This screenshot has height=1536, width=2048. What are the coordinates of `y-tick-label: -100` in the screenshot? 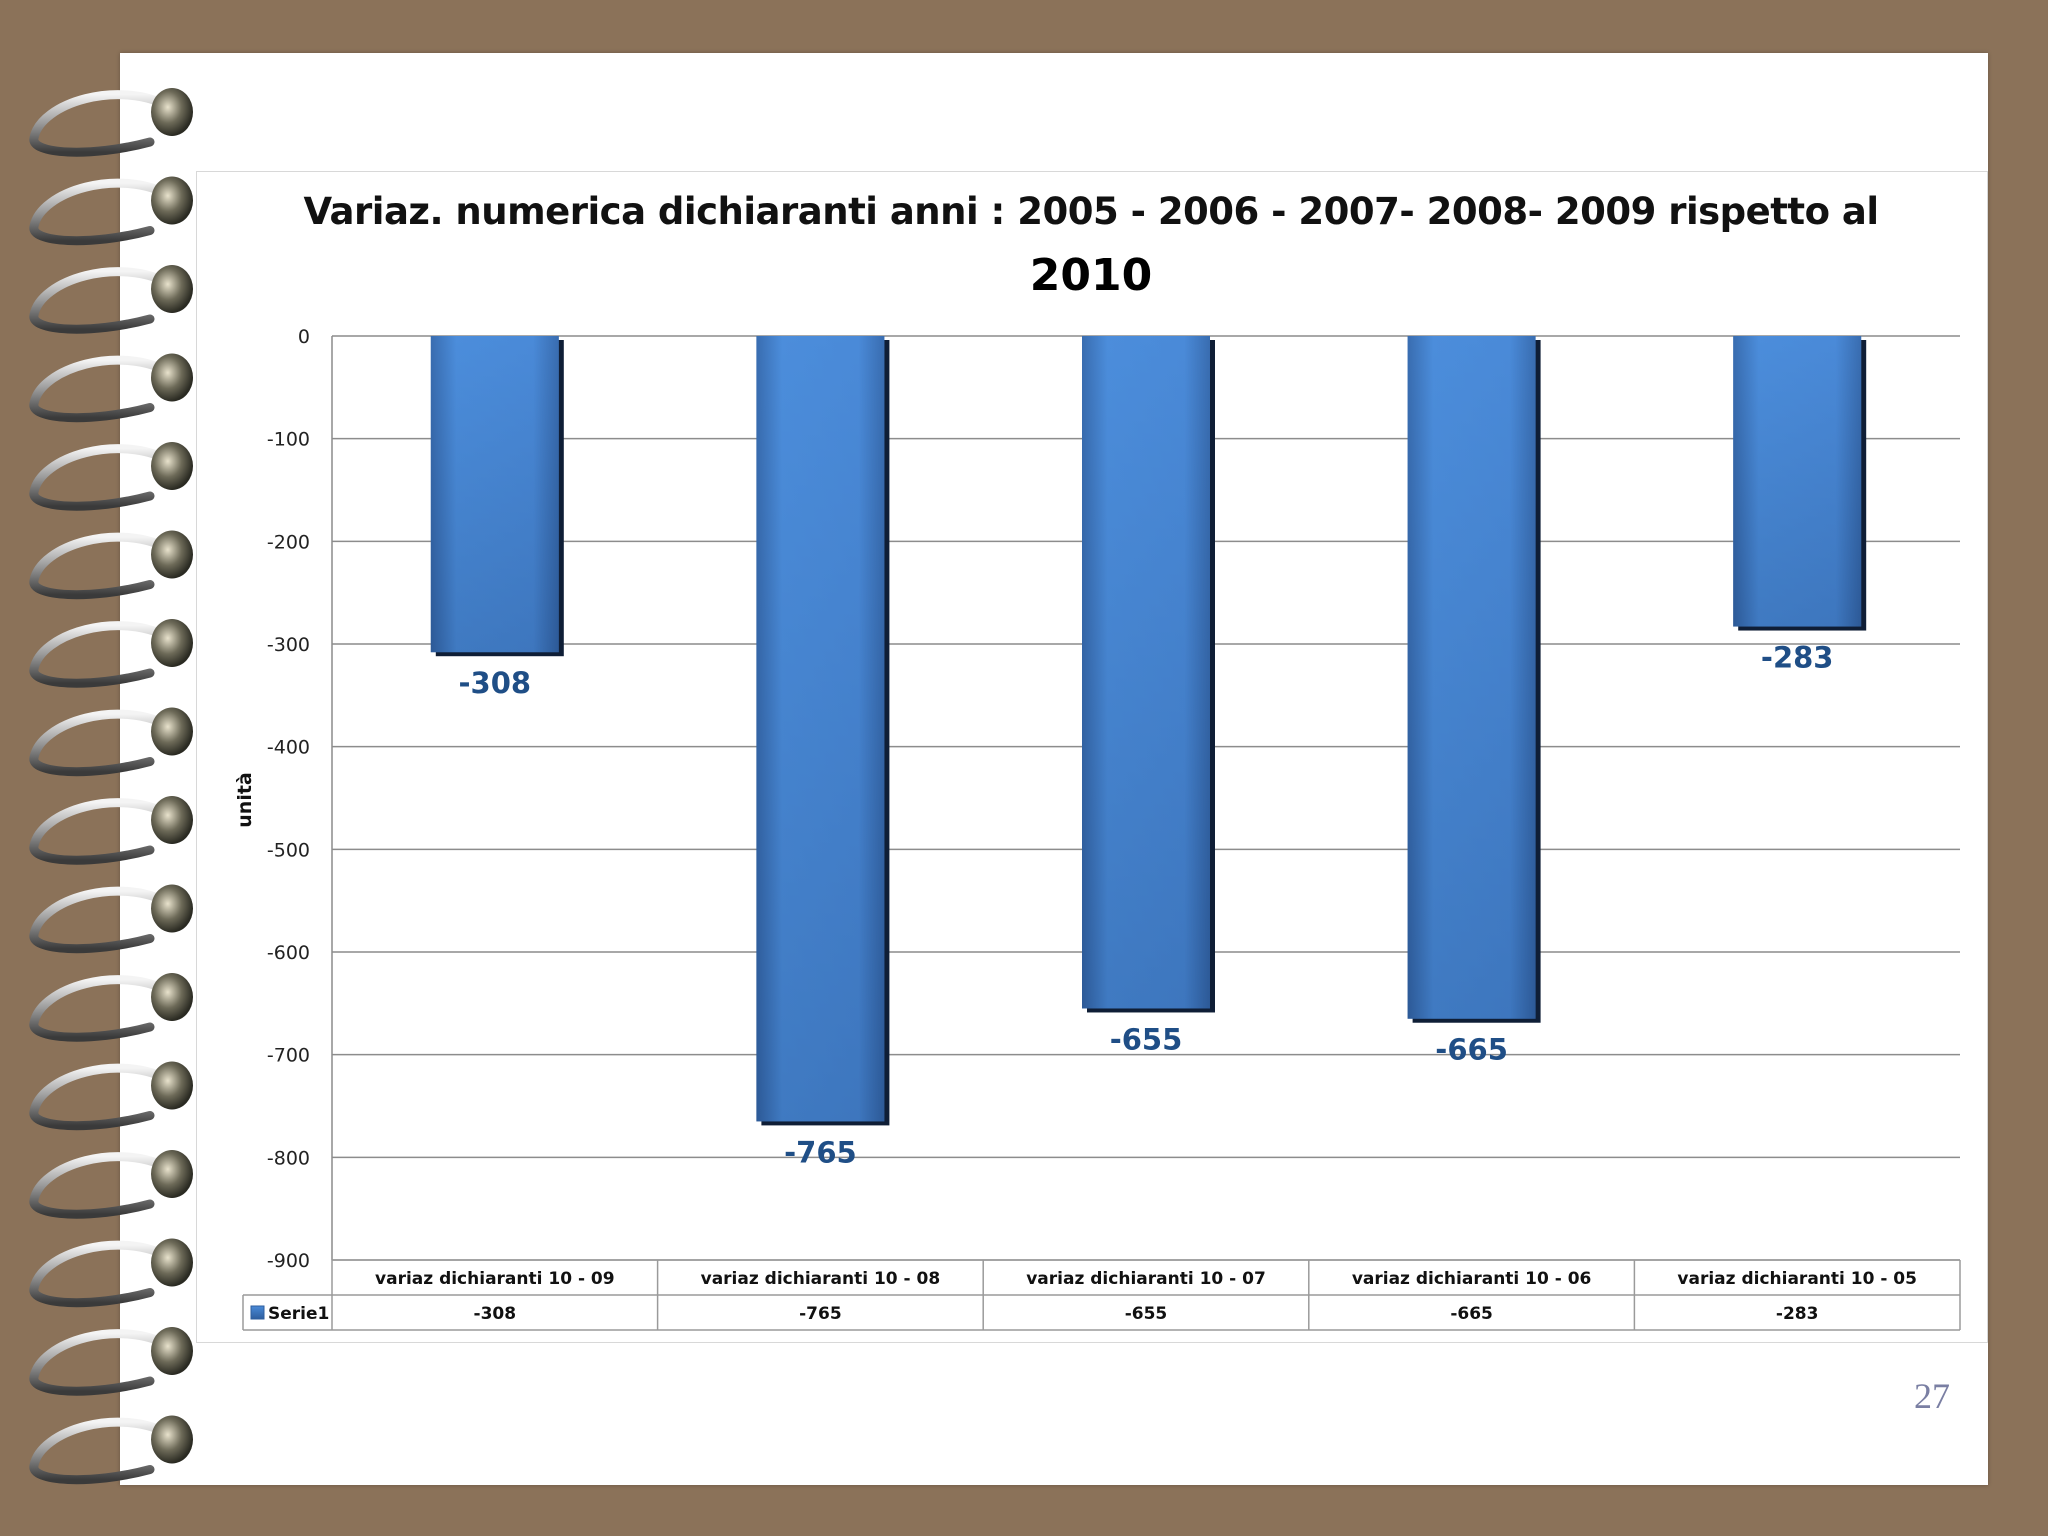 It's located at (288, 440).